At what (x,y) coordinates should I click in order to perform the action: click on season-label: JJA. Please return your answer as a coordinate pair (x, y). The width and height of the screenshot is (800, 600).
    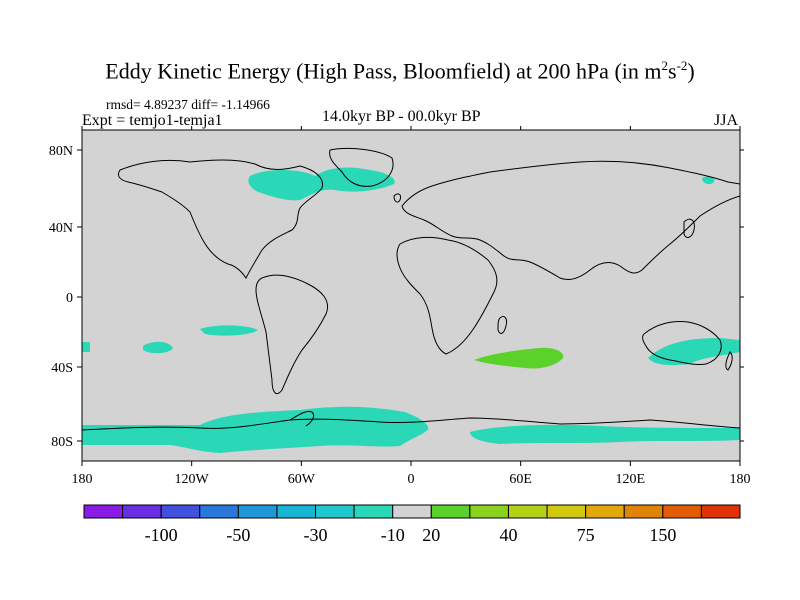
    Looking at the image, I should click on (726, 120).